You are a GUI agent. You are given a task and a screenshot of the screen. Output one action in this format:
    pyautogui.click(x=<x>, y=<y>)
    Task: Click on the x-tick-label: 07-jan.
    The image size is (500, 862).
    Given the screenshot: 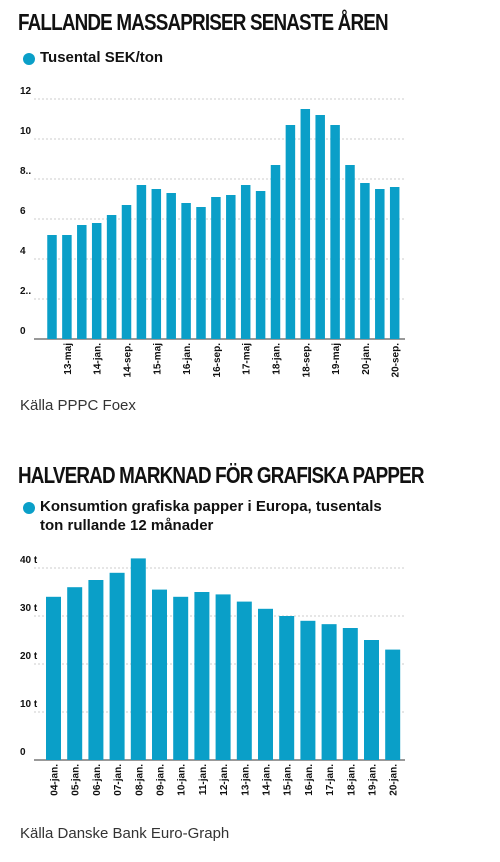 What is the action you would take?
    pyautogui.click(x=118, y=780)
    